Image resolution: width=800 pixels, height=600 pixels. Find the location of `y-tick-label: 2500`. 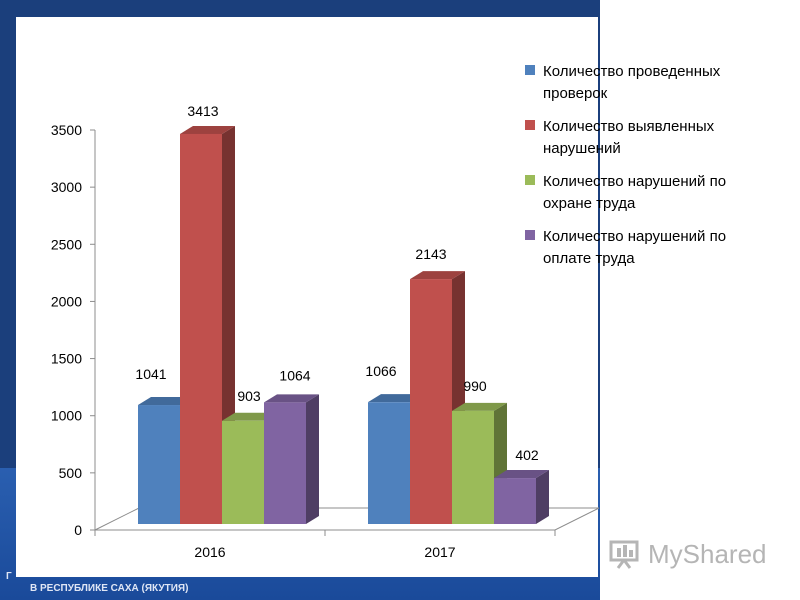

y-tick-label: 2500 is located at coordinates (66, 244).